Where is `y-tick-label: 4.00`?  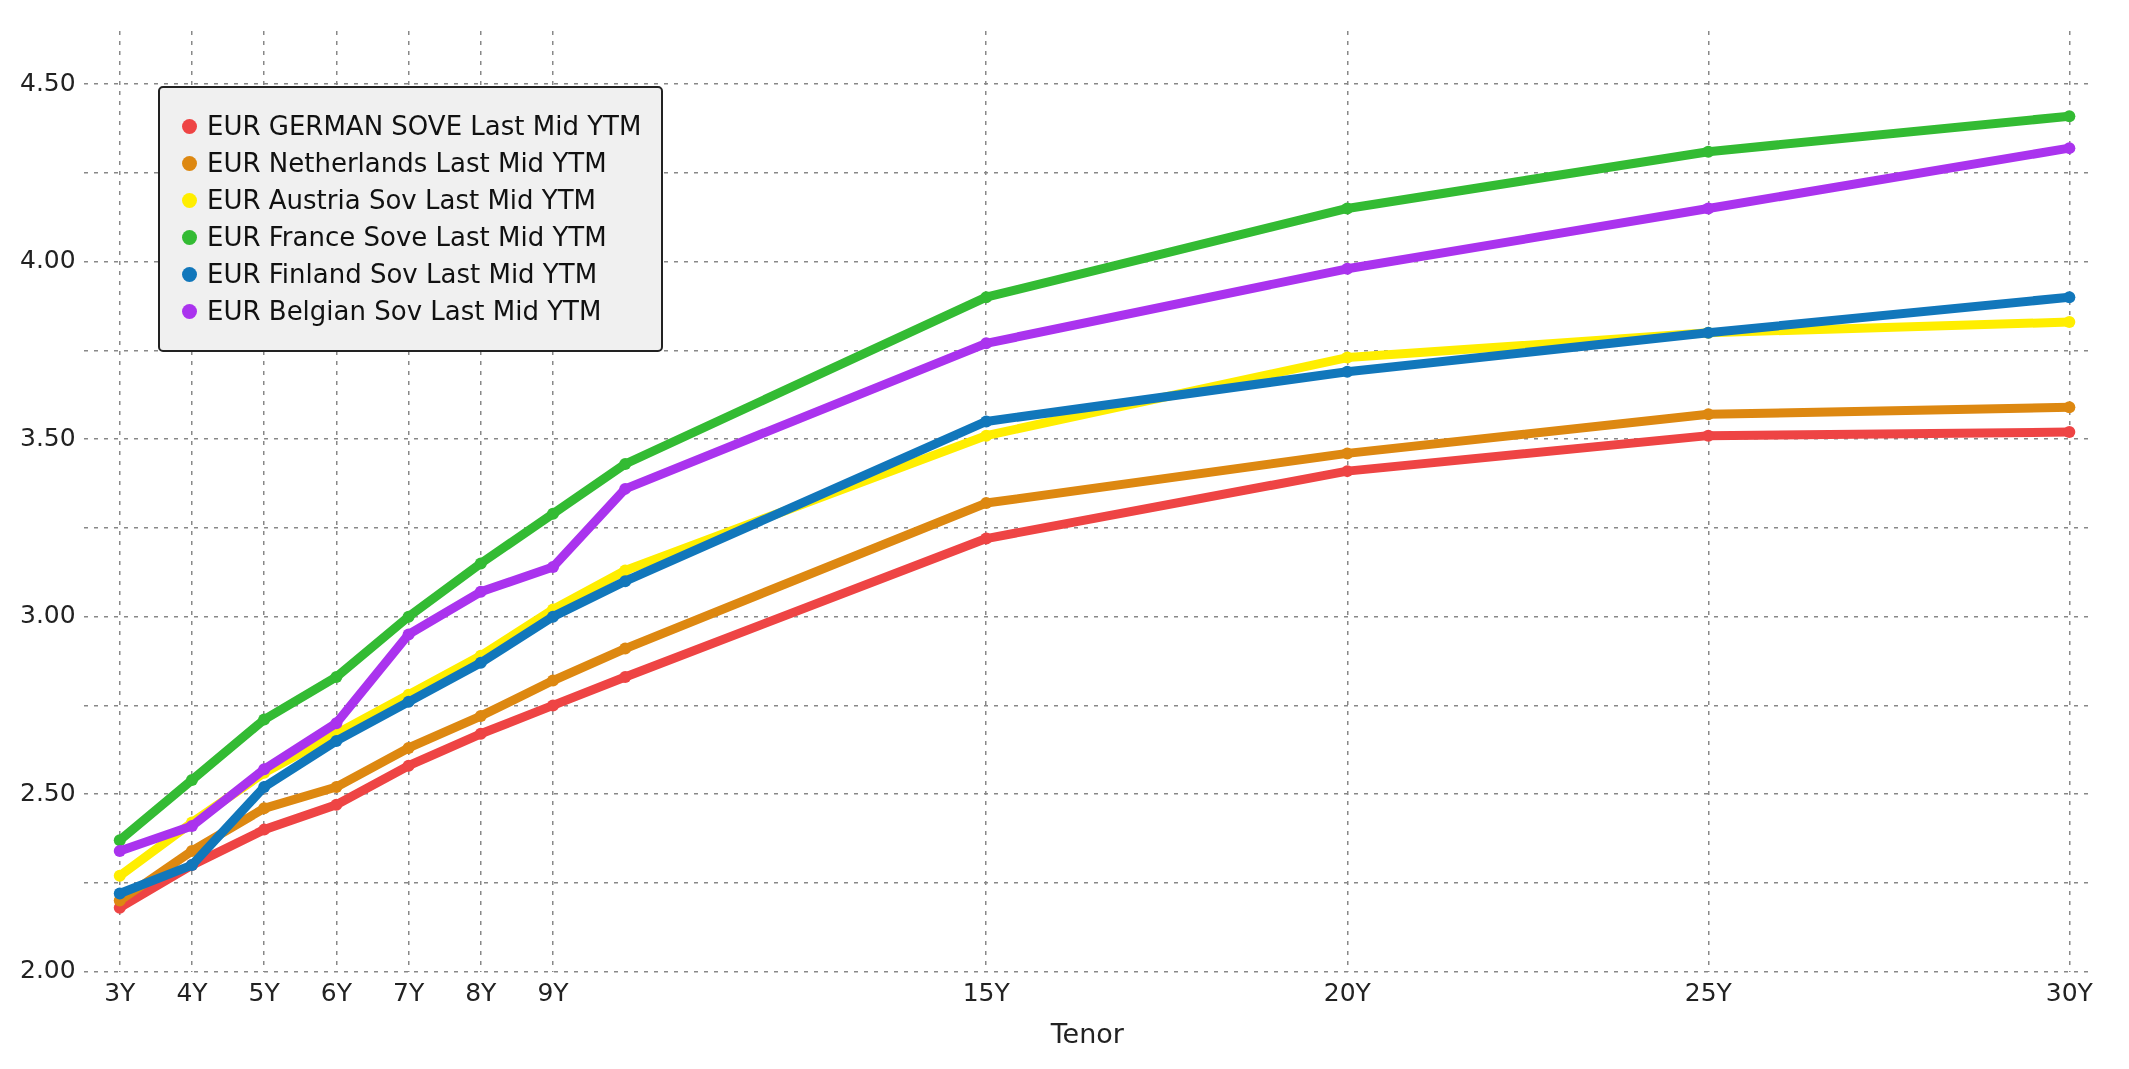
y-tick-label: 4.00 is located at coordinates (47, 260).